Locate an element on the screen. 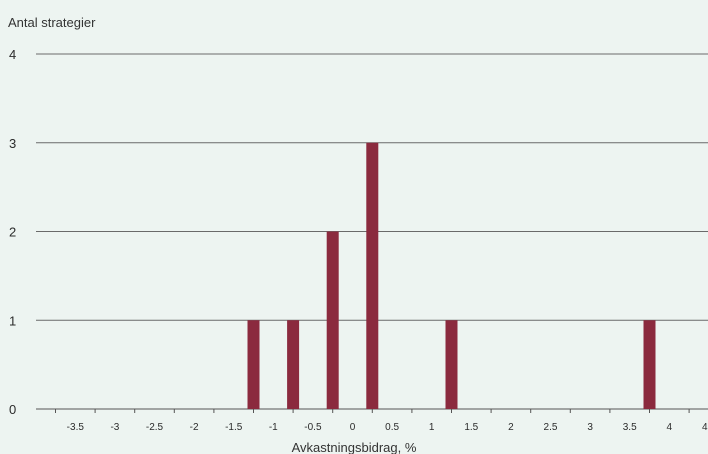 The height and width of the screenshot is (454, 708). y-axis-label: Antal strategier is located at coordinates (52, 22).